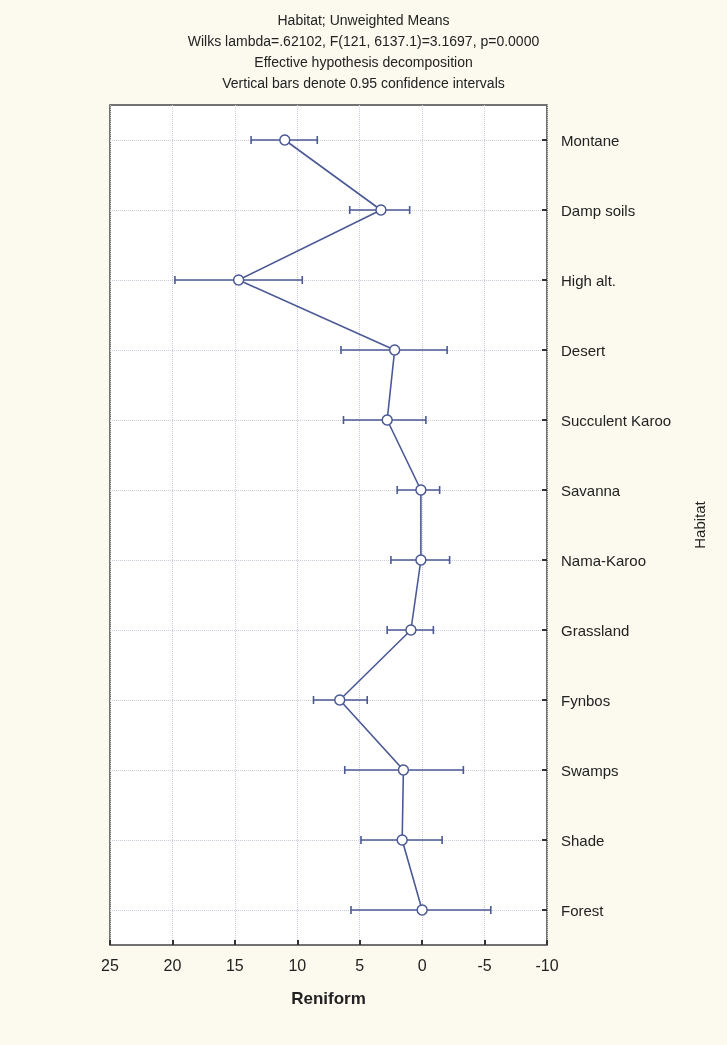 This screenshot has width=727, height=1045. Describe the element at coordinates (598, 210) in the screenshot. I see `y-tick-label: Damp soils` at that location.